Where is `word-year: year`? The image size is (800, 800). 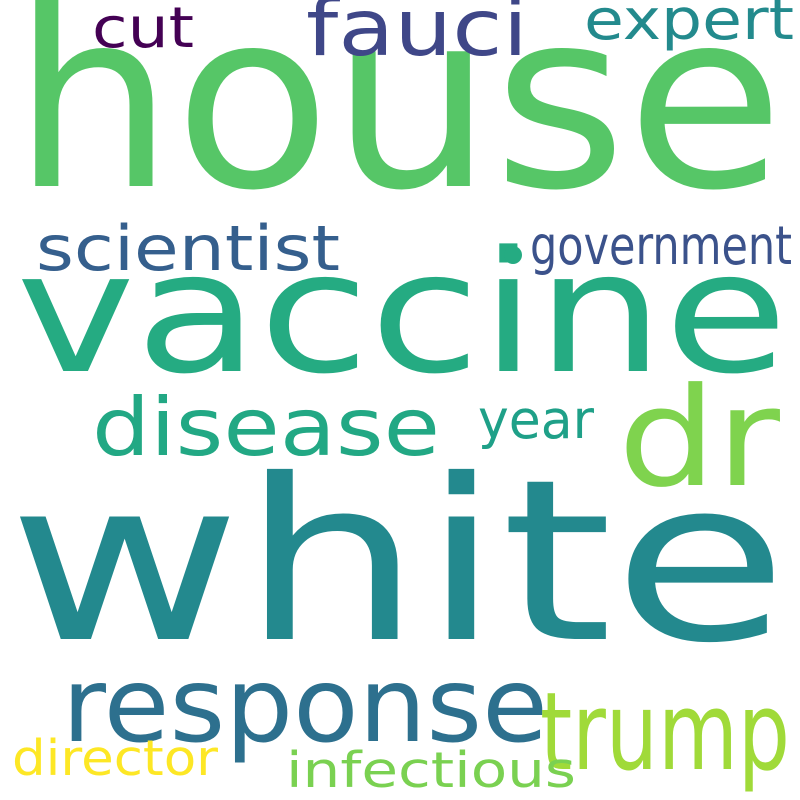
word-year: year is located at coordinates (536, 420).